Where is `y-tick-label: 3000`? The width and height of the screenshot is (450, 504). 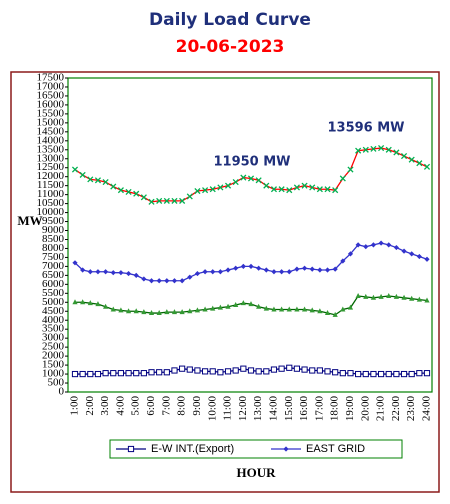
y-tick-label: 3000 is located at coordinates (53, 338).